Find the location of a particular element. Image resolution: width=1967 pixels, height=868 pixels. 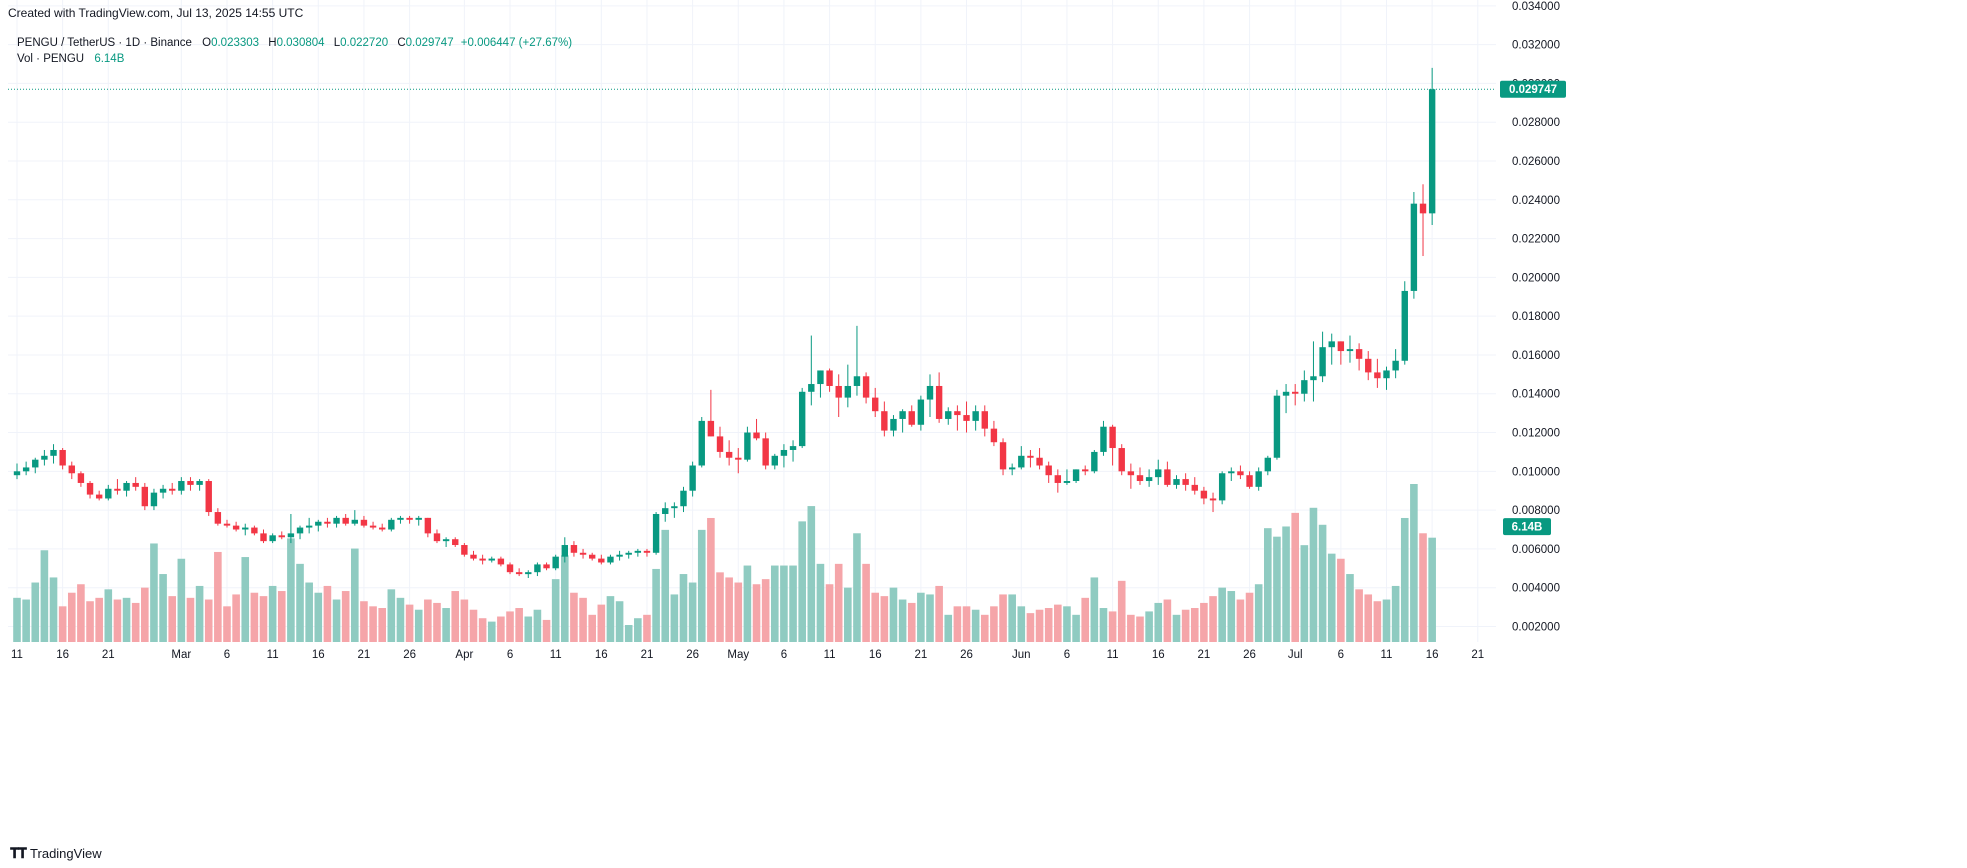

last-volume-tag: 6.14B is located at coordinates (1527, 528).